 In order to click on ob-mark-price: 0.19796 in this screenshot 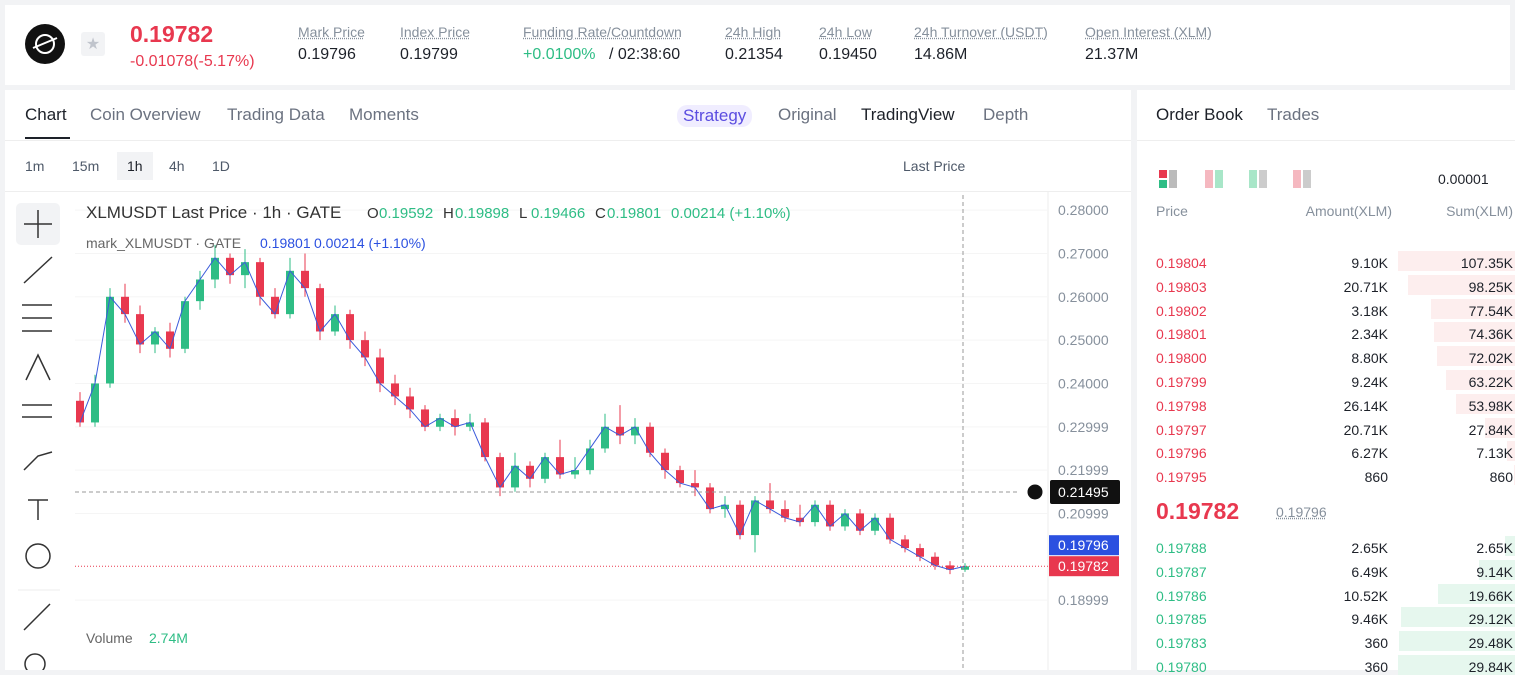, I will do `click(1301, 512)`.